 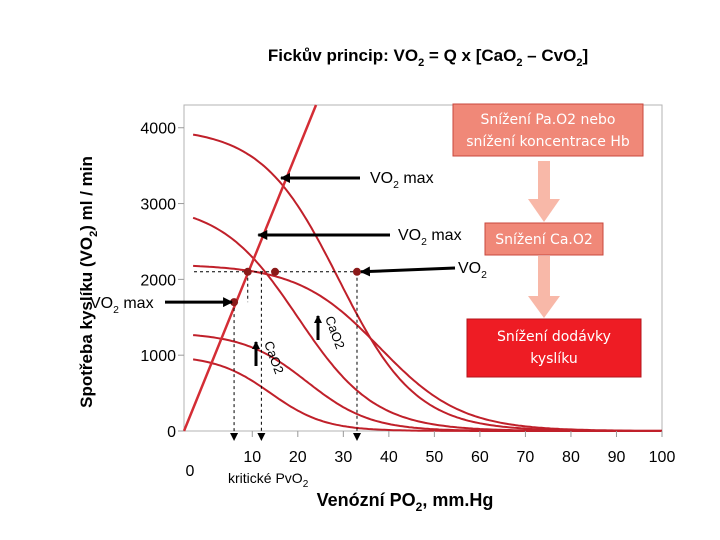 What do you see at coordinates (268, 480) in the screenshot?
I see `label-kriticke-pvo2: kritické PvO2` at bounding box center [268, 480].